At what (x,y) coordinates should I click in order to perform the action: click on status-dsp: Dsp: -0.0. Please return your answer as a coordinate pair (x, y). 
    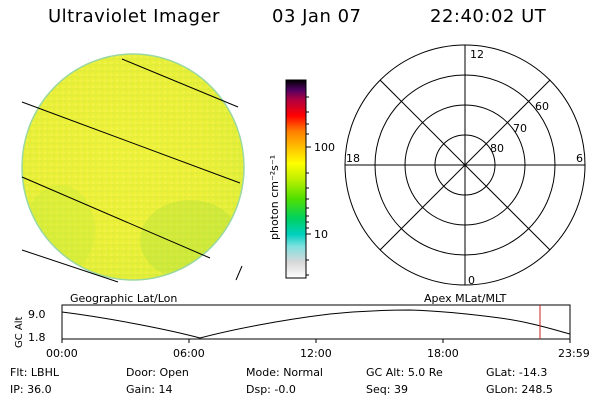
    Looking at the image, I should click on (271, 389).